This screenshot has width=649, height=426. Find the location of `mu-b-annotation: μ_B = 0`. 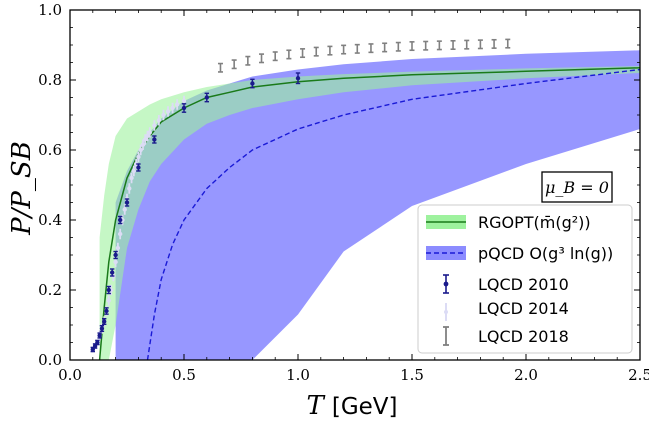

mu-b-annotation: μ_B = 0 is located at coordinates (577, 187).